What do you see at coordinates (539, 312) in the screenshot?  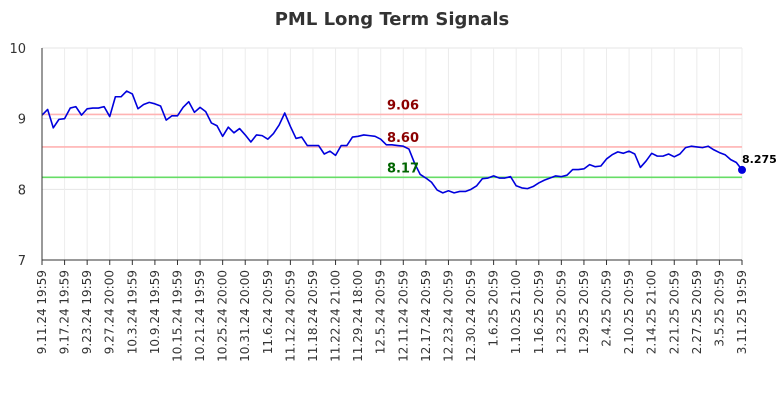 I see `x-tick-label: 1.16.25 20:59` at bounding box center [539, 312].